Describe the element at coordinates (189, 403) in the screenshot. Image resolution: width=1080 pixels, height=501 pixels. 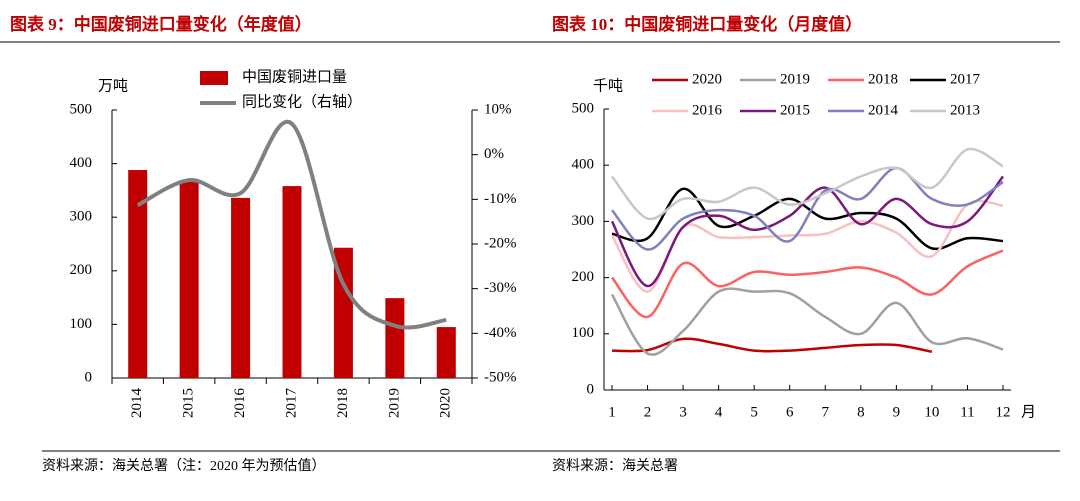
I see `x-tick-label: 2015` at that location.